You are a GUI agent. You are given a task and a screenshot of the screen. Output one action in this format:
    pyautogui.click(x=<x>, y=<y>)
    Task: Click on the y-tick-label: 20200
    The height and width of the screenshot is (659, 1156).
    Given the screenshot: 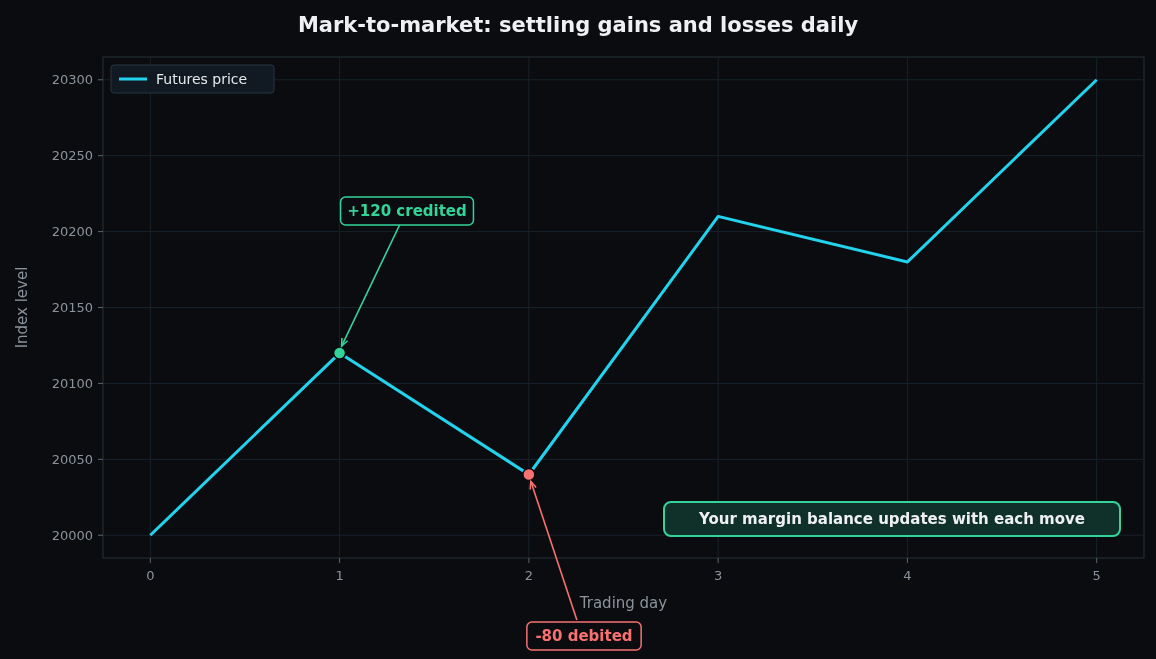 What is the action you would take?
    pyautogui.click(x=72, y=232)
    